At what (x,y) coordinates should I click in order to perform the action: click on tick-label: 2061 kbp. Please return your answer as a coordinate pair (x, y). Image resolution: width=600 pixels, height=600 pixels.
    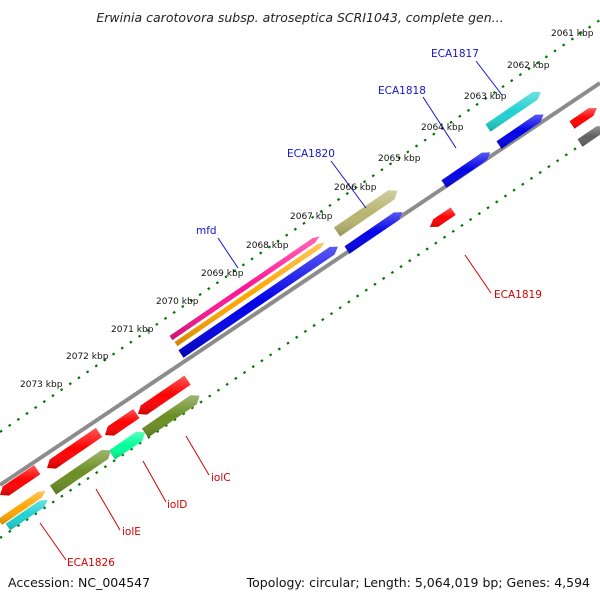
    Looking at the image, I should click on (572, 34).